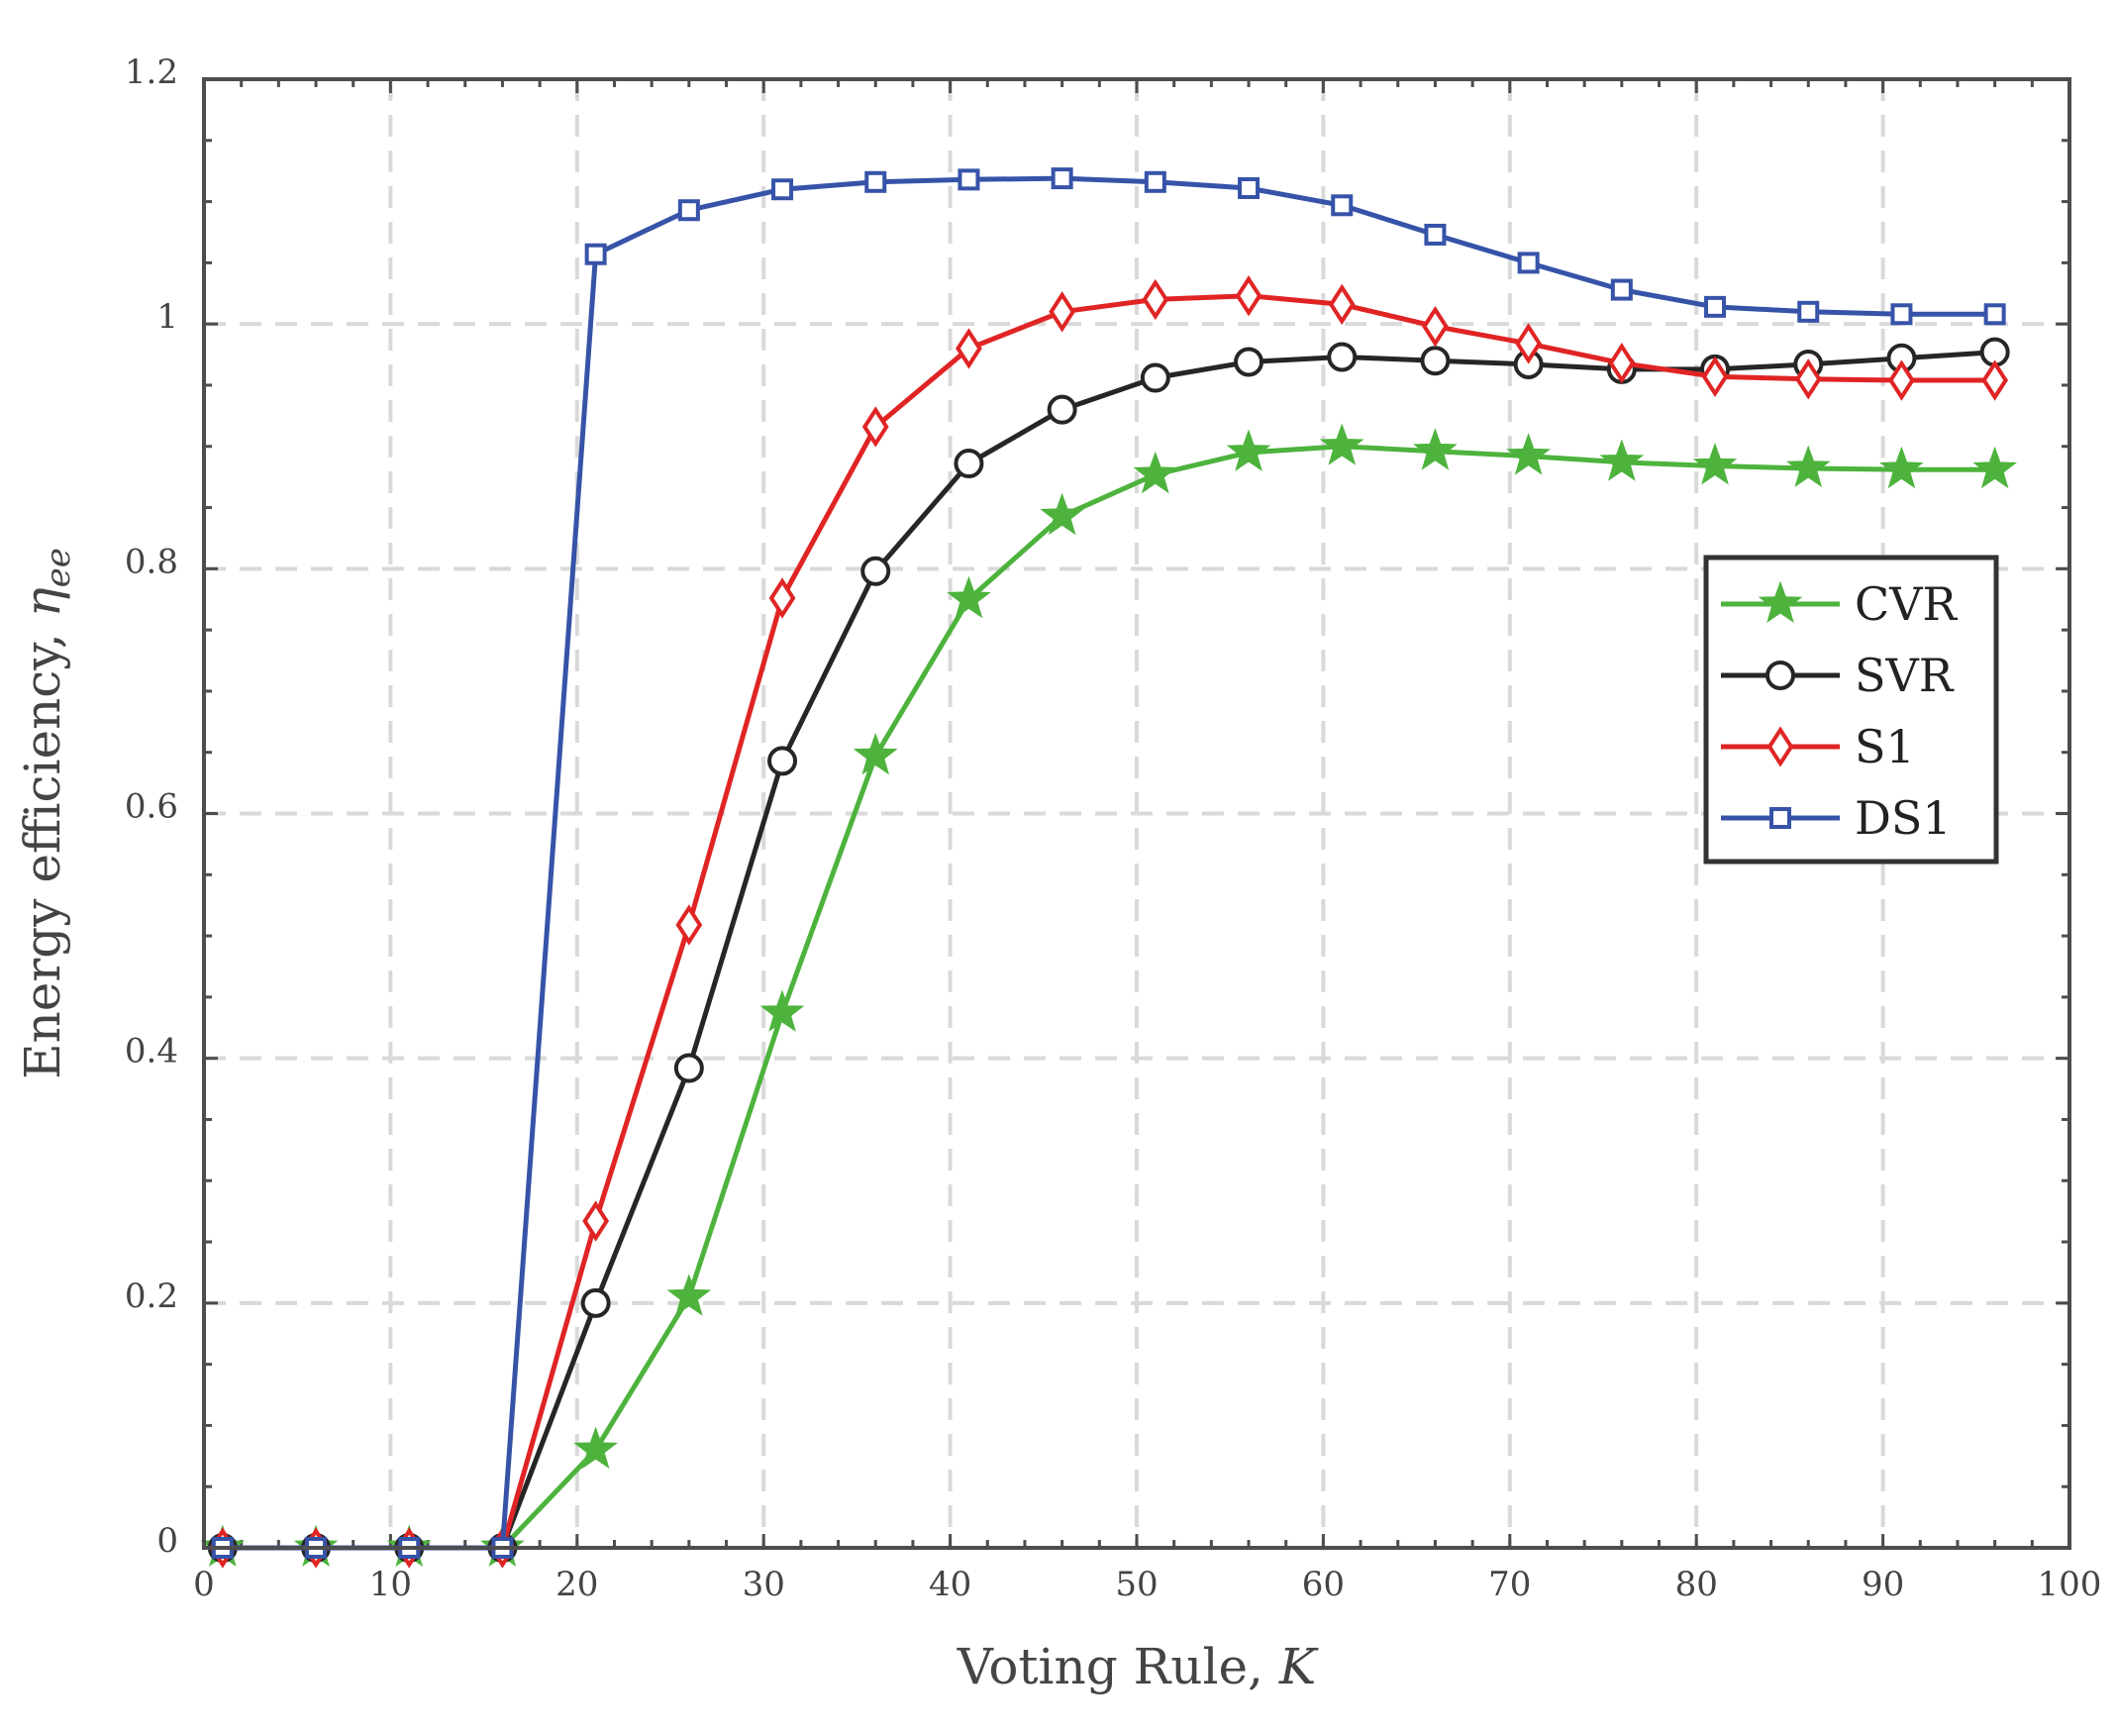 Image resolution: width=2118 pixels, height=1736 pixels. Describe the element at coordinates (151, 1052) in the screenshot. I see `y-tick-label: 0.4` at that location.